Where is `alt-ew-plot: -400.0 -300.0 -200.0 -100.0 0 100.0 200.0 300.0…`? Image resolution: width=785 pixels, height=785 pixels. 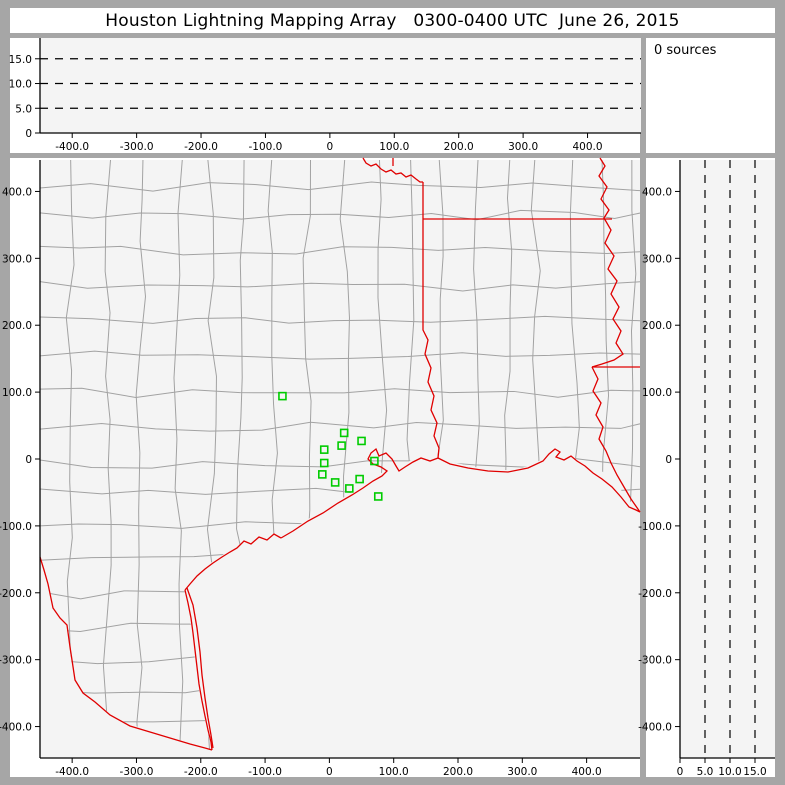 alt-ew-plot: -400.0 -300.0 -200.0 -100.0 0 100.0 200.0 300.0… is located at coordinates (325, 95).